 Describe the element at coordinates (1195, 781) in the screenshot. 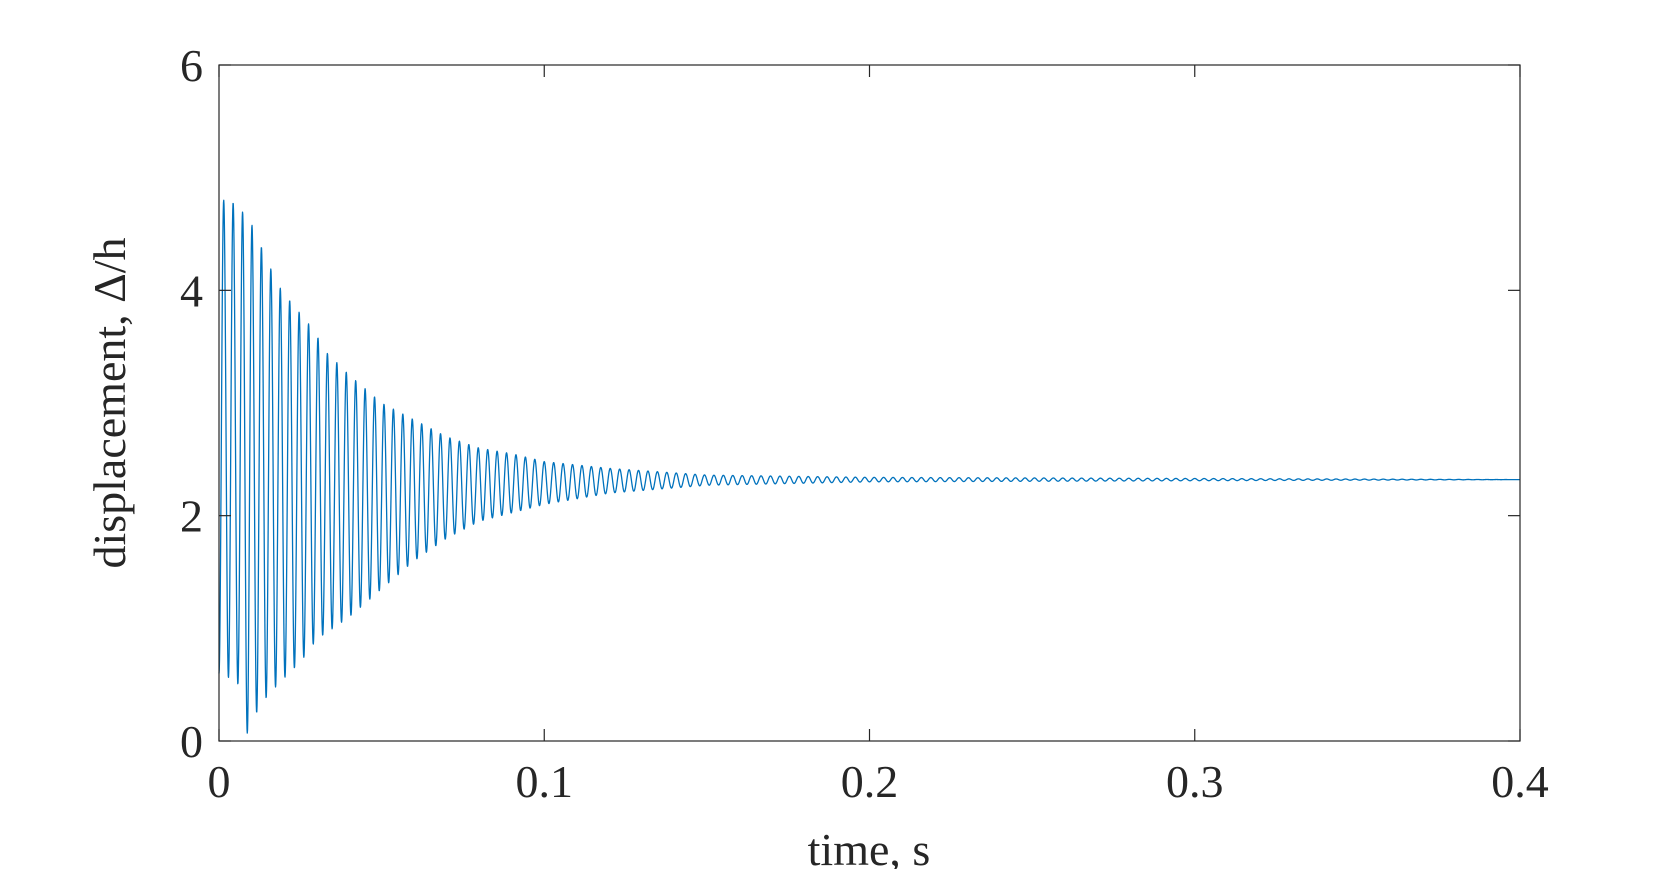

I see `x-tick-label: 0.3` at that location.